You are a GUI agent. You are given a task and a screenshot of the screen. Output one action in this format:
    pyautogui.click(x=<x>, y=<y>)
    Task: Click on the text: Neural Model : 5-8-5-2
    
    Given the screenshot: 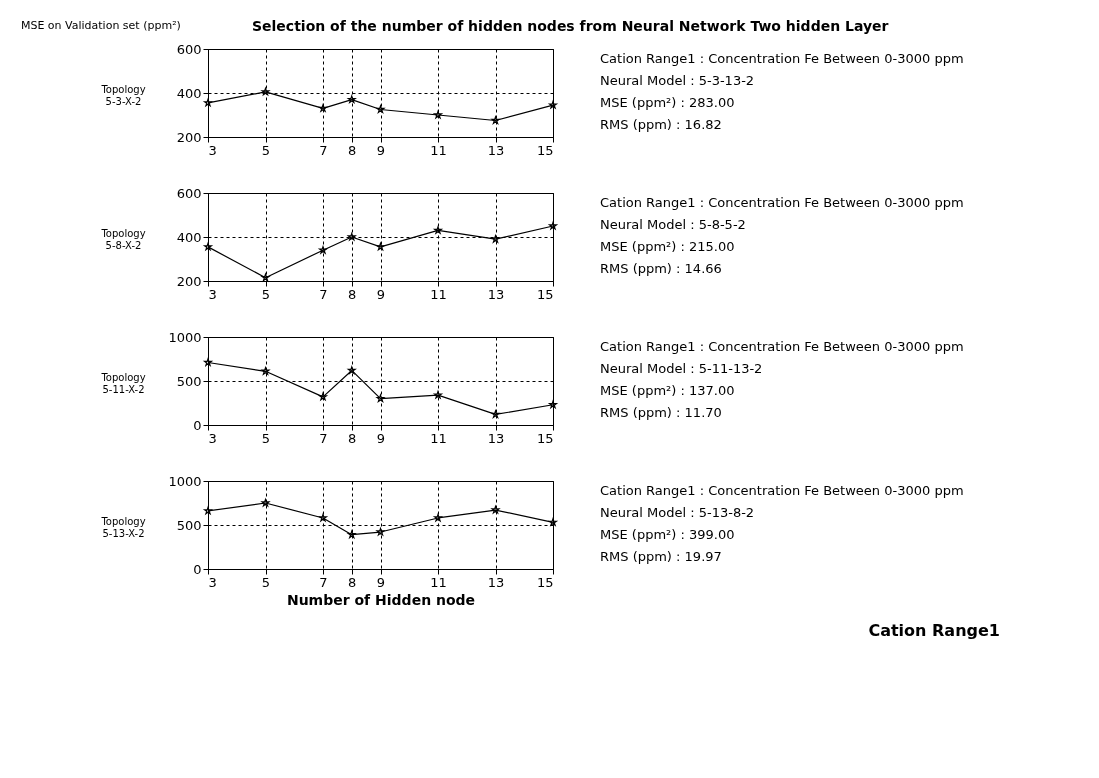 What is the action you would take?
    pyautogui.click(x=673, y=224)
    